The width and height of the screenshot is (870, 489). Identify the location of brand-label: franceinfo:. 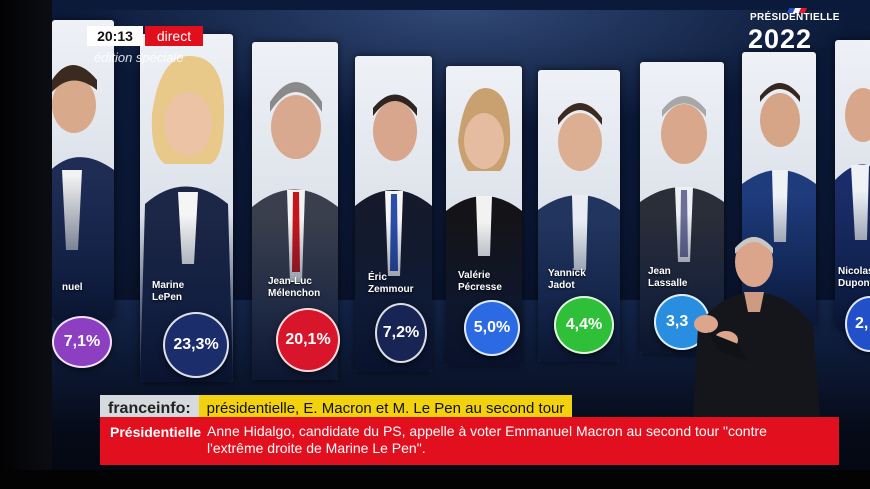
(149, 408).